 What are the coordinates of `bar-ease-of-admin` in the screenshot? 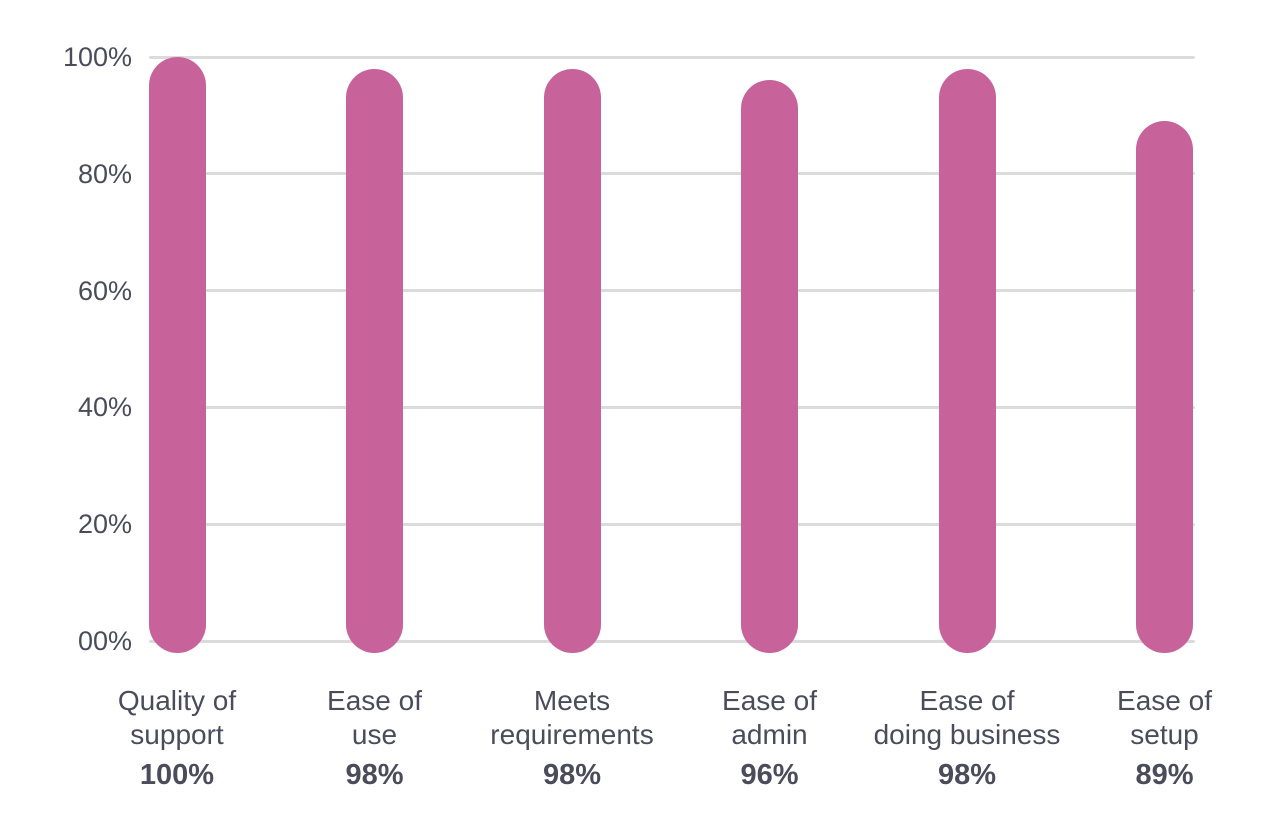 It's located at (769, 366).